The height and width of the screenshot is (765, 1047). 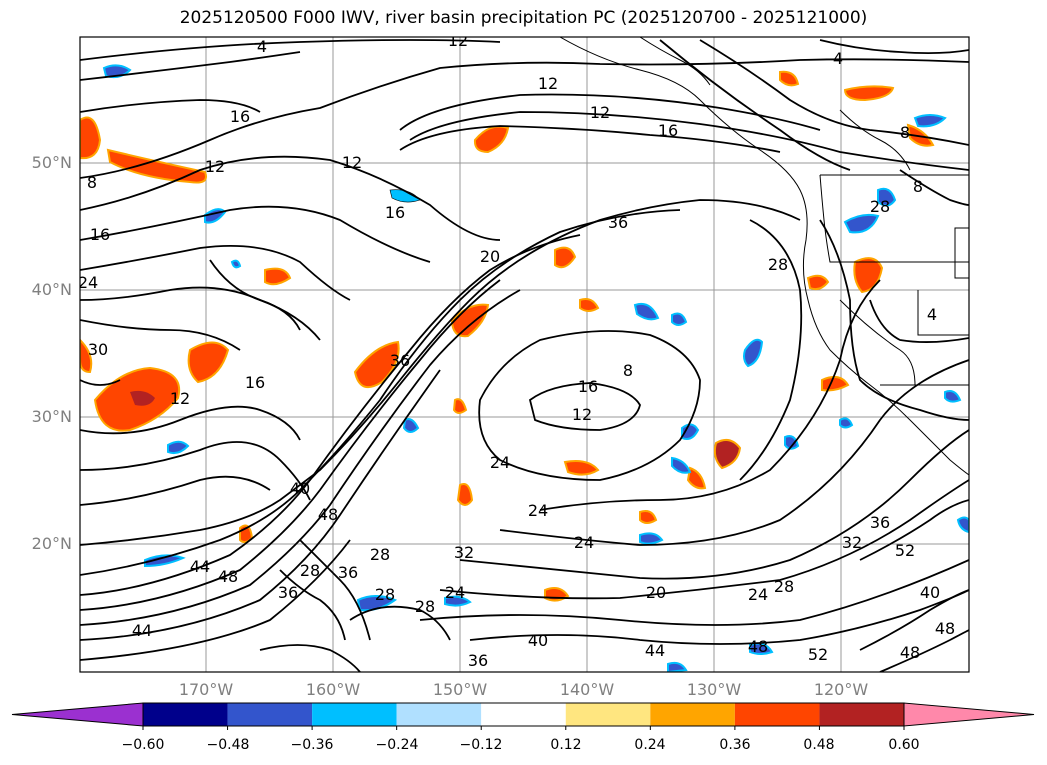 What do you see at coordinates (51, 289) in the screenshot?
I see `lat-label-40n: 40°N` at bounding box center [51, 289].